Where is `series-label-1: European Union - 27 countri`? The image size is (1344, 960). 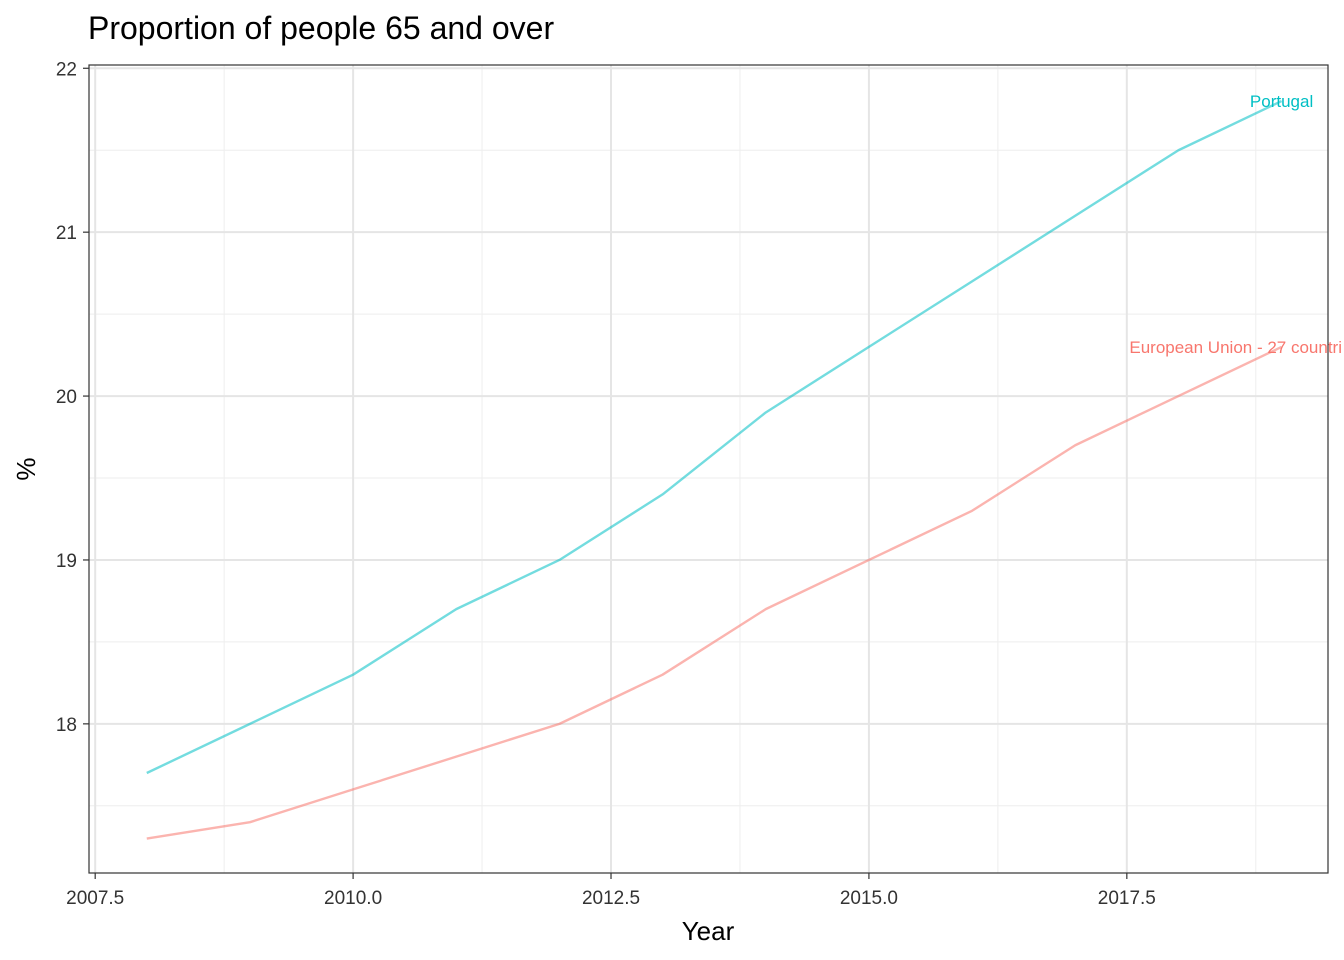 series-label-1: European Union - 27 countri is located at coordinates (1235, 347).